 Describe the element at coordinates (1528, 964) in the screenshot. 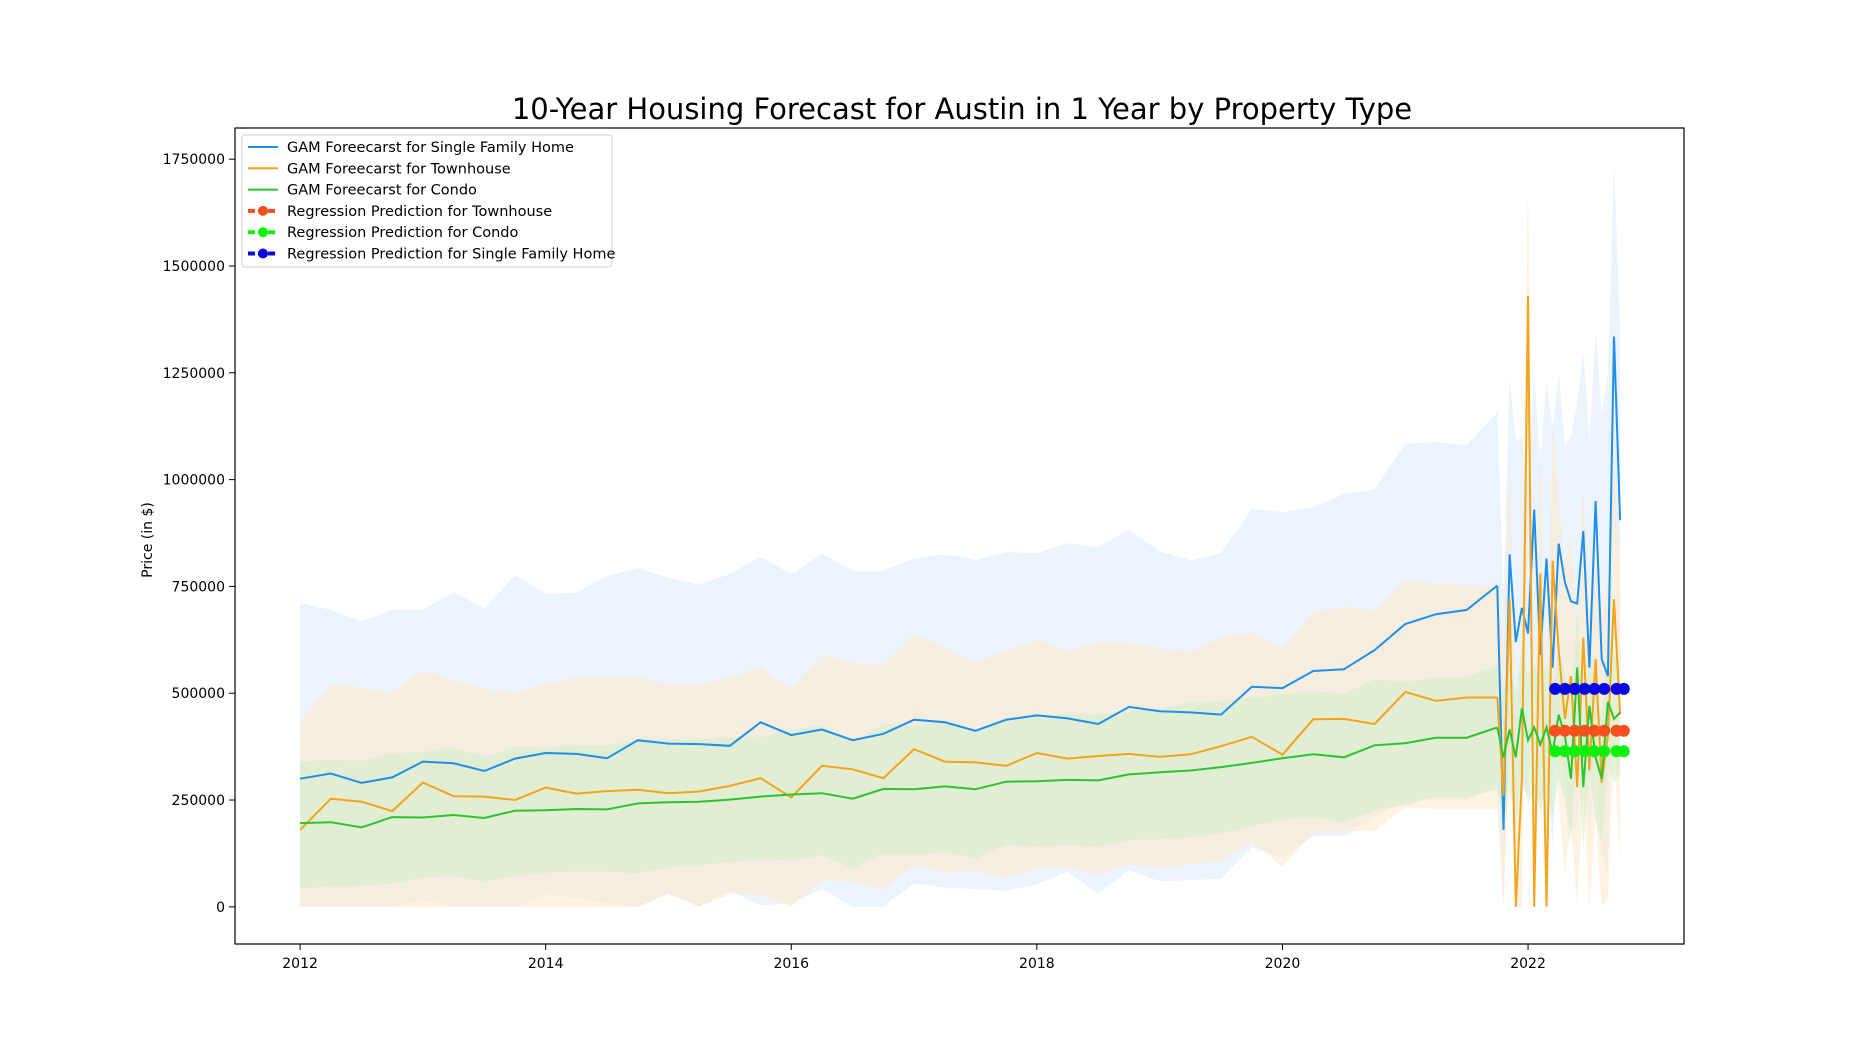

I see `x-tick-label: 2022` at that location.